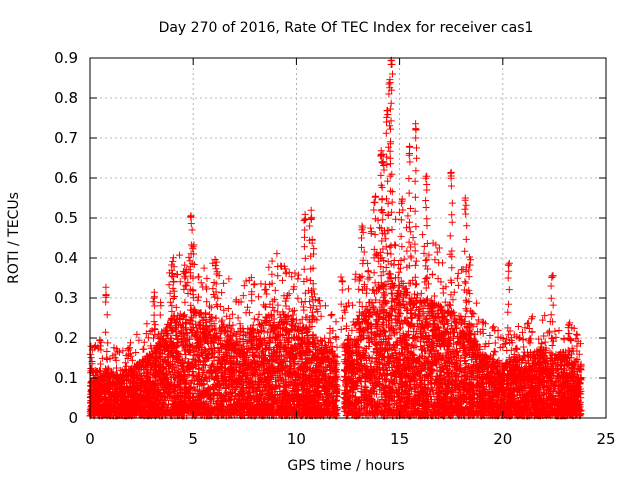 This screenshot has height=480, width=640. Describe the element at coordinates (66, 338) in the screenshot. I see `y-tick-label: 0.2` at that location.